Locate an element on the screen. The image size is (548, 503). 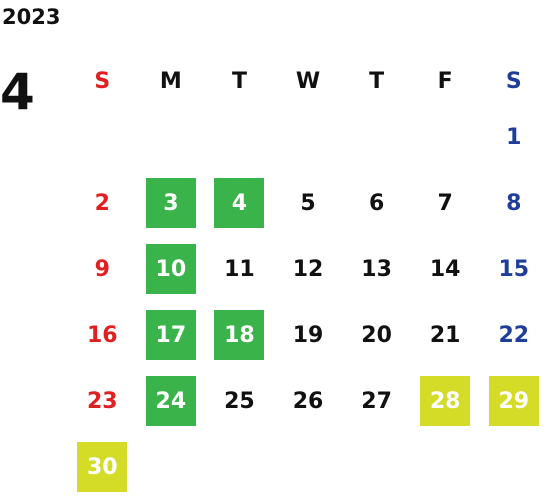
weekday-sunday: S is located at coordinates (102, 81).